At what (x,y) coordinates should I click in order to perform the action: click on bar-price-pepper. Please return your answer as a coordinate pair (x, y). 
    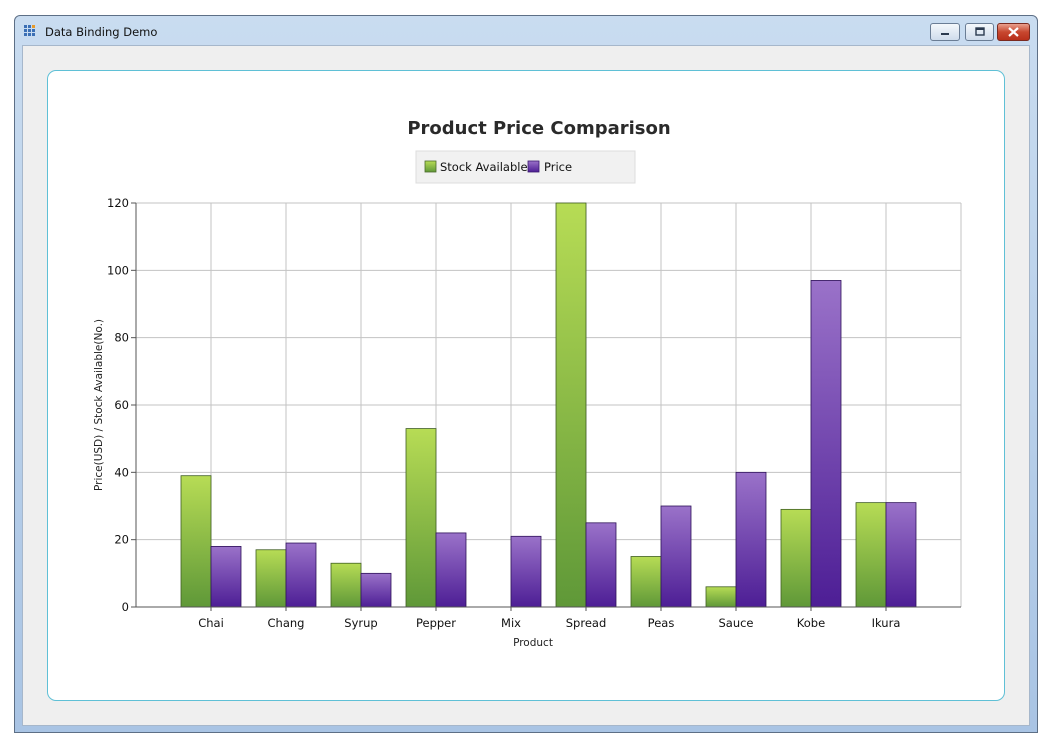
    Looking at the image, I should click on (451, 570).